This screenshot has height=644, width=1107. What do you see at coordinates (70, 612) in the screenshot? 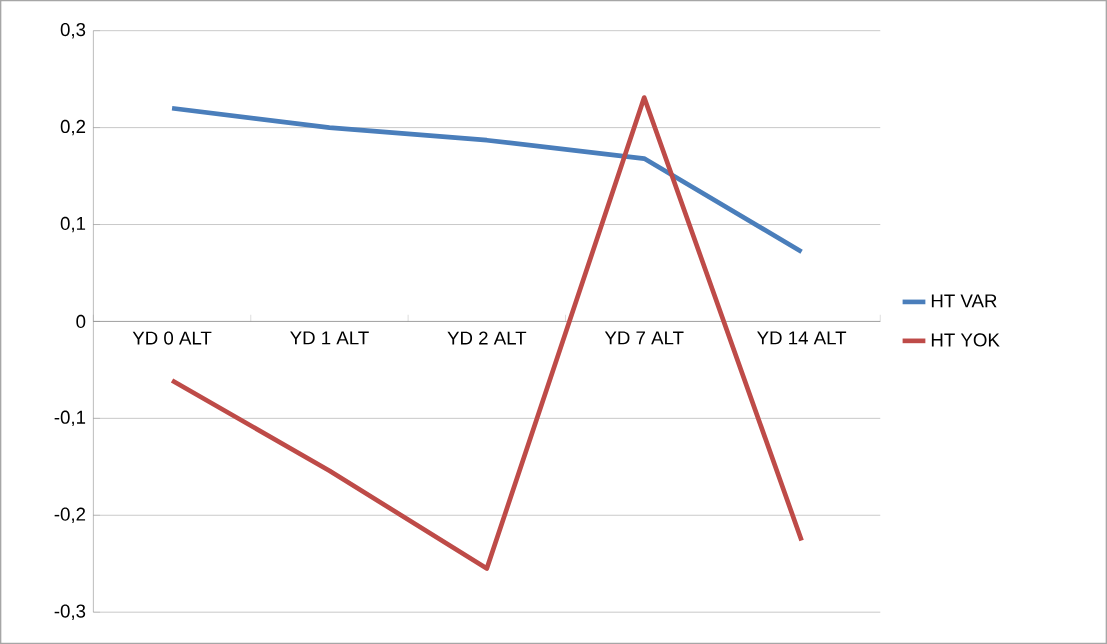
I see `y-tick-label: -0,3` at bounding box center [70, 612].